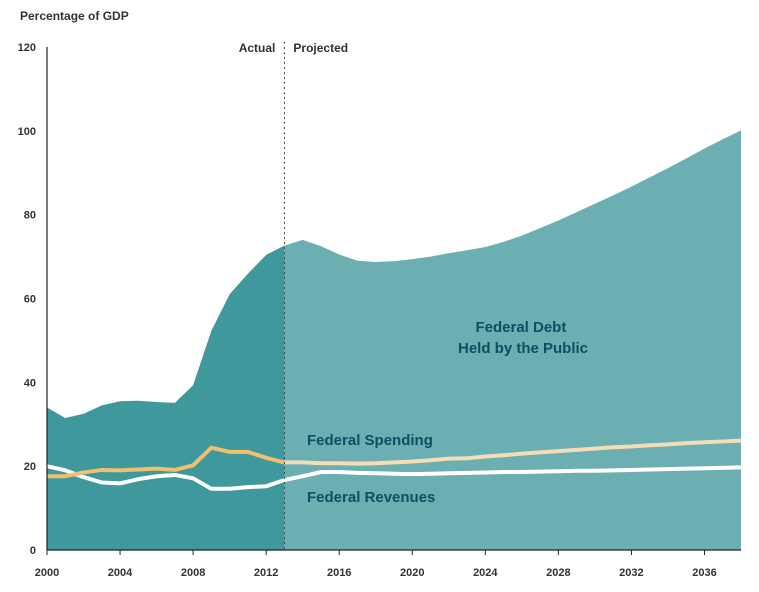  I want to click on x-tick-labels: 2000 2004 2008 2012 2016 2020 2024 2028 2032 2036, so click(376, 564).